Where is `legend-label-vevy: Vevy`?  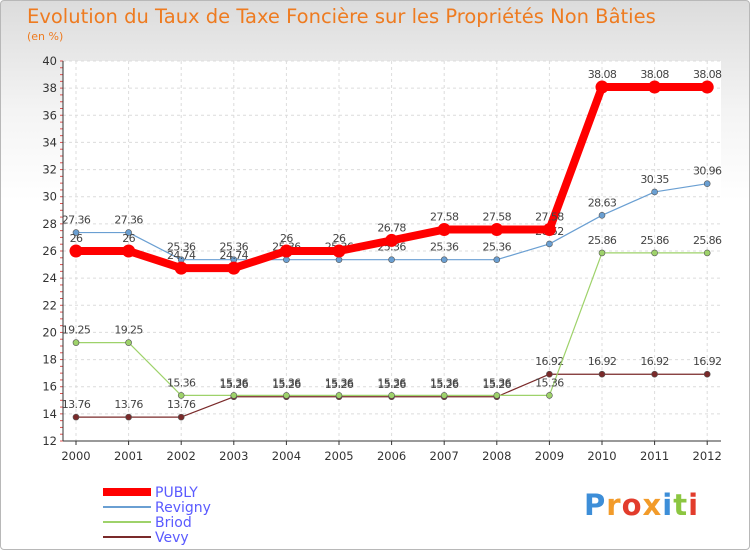
legend-label-vevy: Vevy is located at coordinates (172, 538).